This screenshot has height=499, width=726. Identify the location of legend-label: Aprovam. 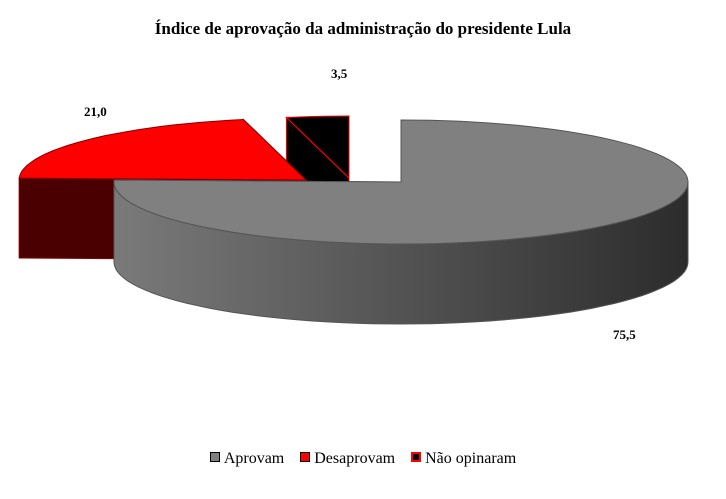
(254, 458).